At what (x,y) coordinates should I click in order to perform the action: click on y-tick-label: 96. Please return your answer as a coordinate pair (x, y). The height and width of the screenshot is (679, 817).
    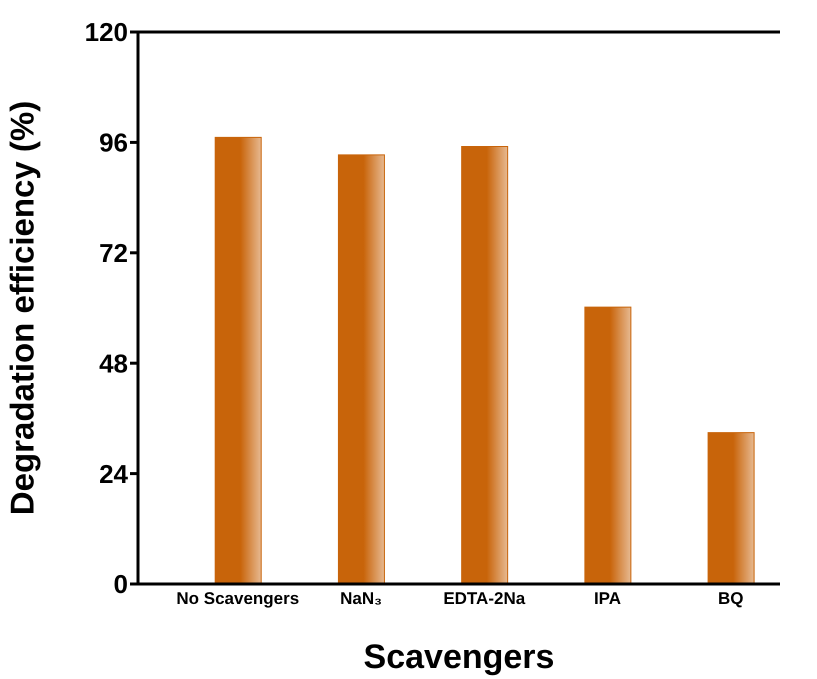
    Looking at the image, I should click on (113, 143).